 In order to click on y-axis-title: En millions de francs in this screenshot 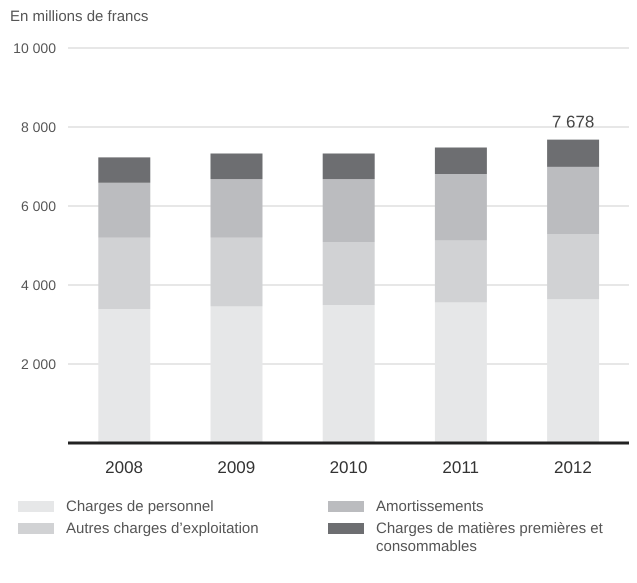, I will do `click(79, 17)`.